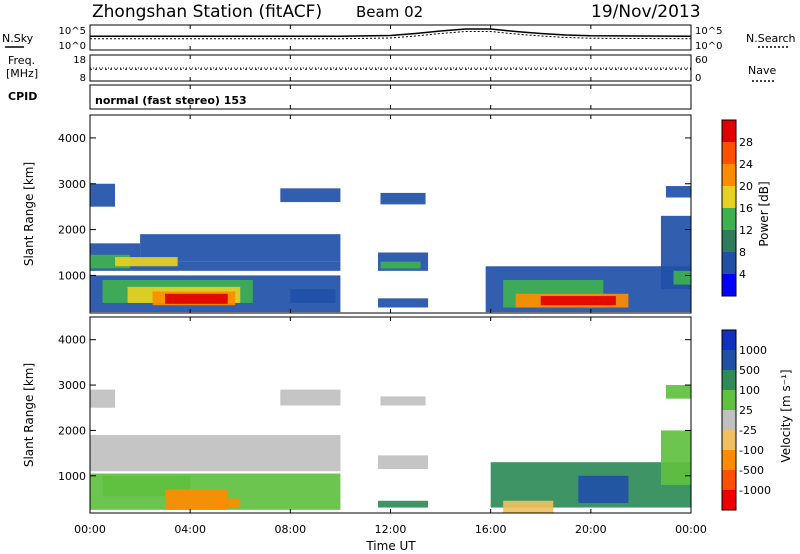 The image size is (800, 554). Describe the element at coordinates (771, 38) in the screenshot. I see `nsearch-label: N.Search` at that location.